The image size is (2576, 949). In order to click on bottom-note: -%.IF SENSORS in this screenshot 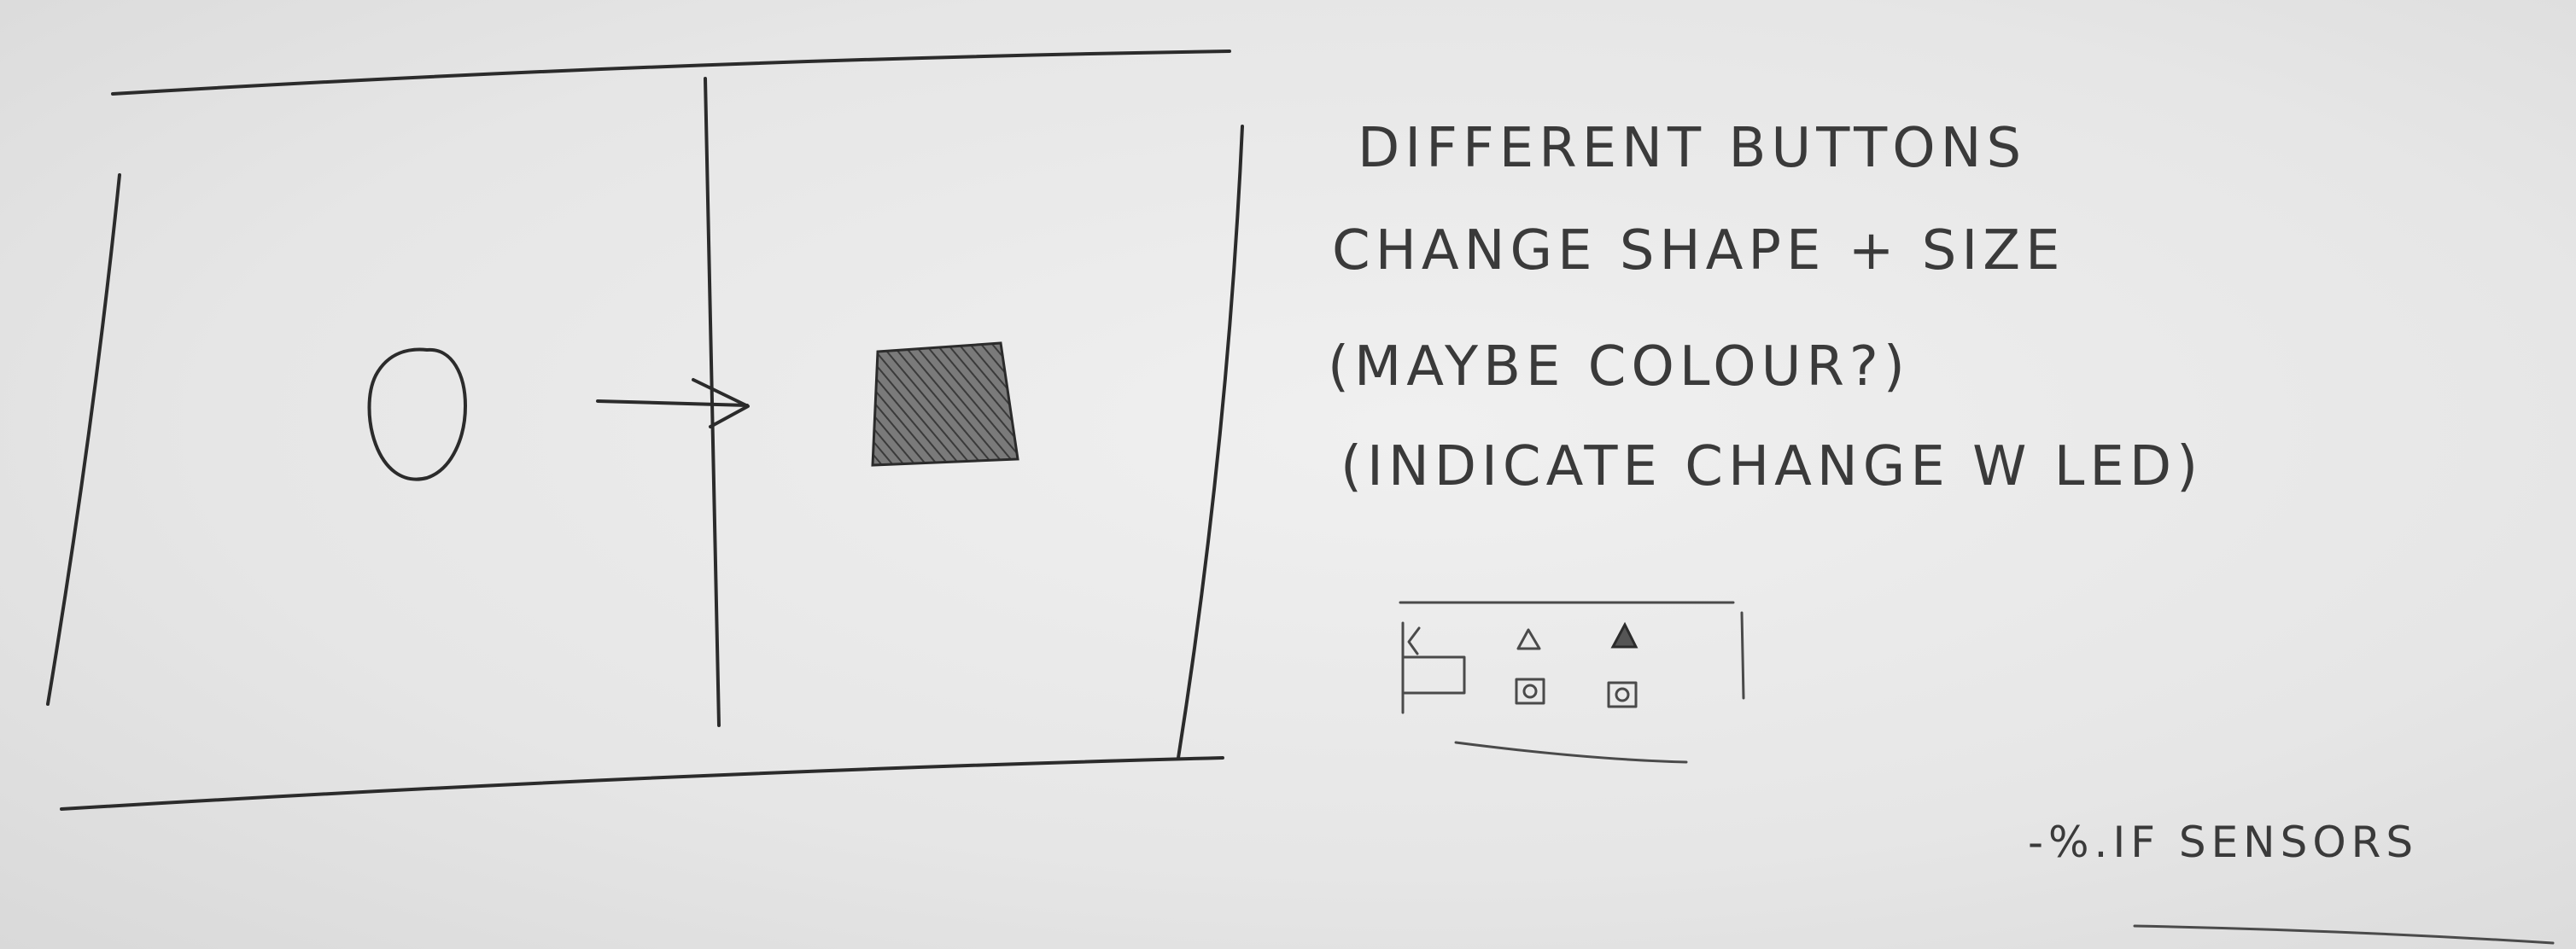, I will do `click(2223, 842)`.